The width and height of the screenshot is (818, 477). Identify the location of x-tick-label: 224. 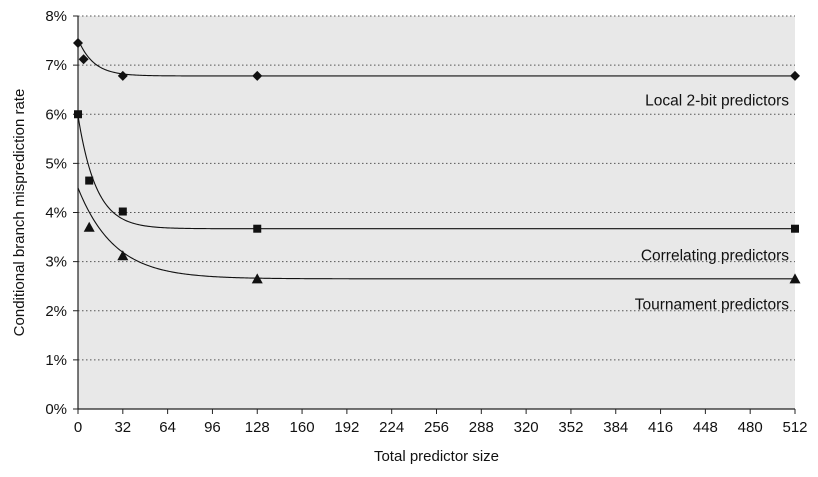
(391, 427).